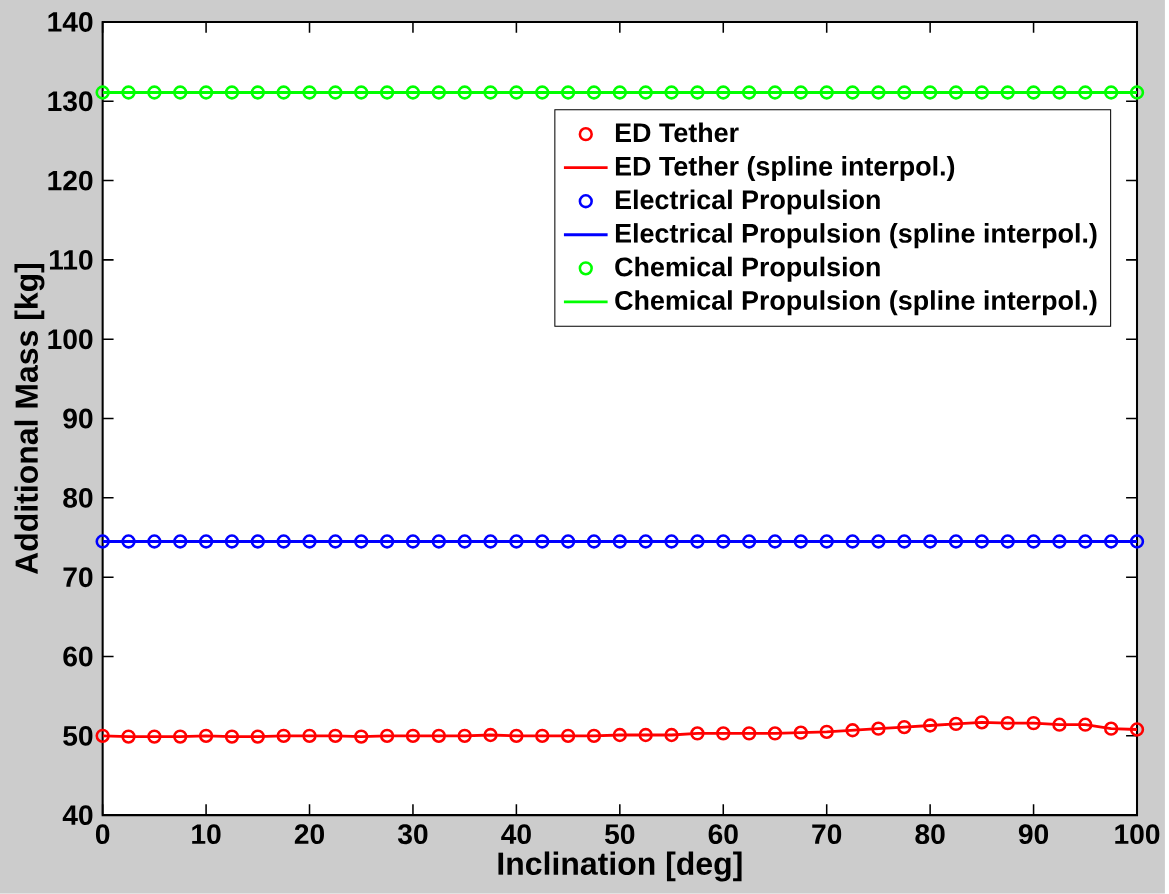 The image size is (1169, 894). Describe the element at coordinates (70, 180) in the screenshot. I see `y-tick-label: 120` at that location.